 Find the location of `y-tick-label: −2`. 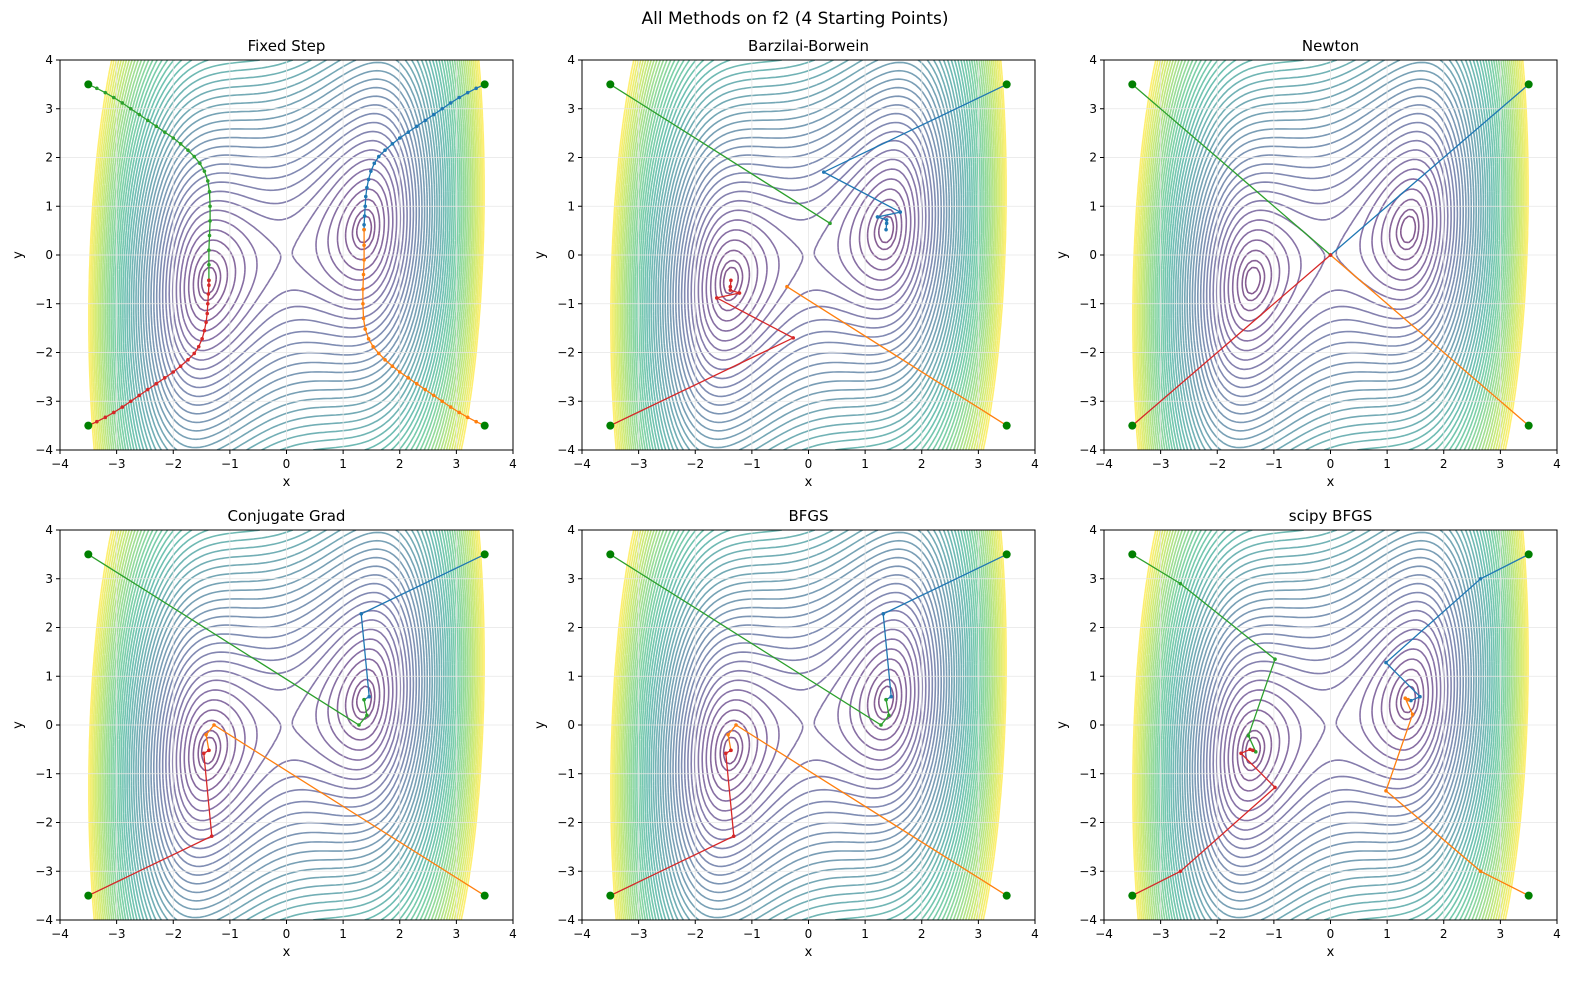

y-tick-label: −2 is located at coordinates (44, 353).